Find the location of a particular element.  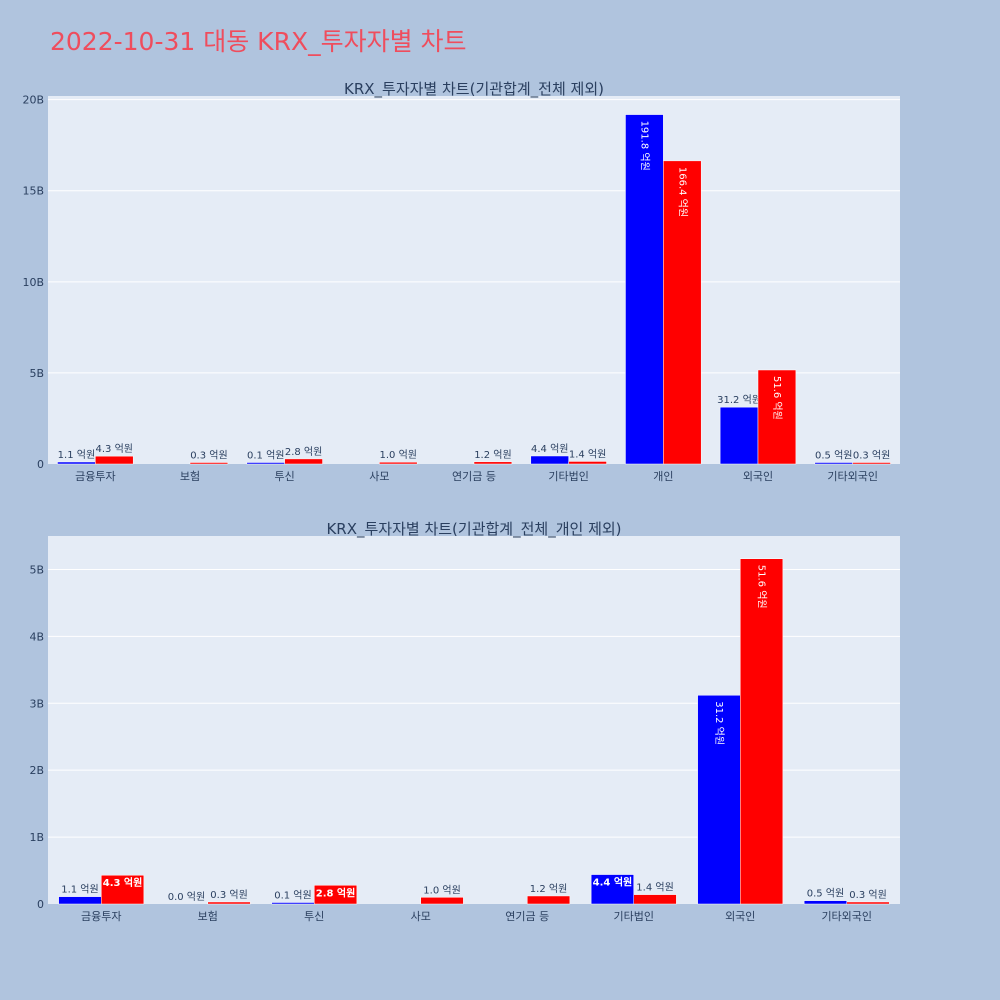

y-tick-label: 2B is located at coordinates (36, 770).